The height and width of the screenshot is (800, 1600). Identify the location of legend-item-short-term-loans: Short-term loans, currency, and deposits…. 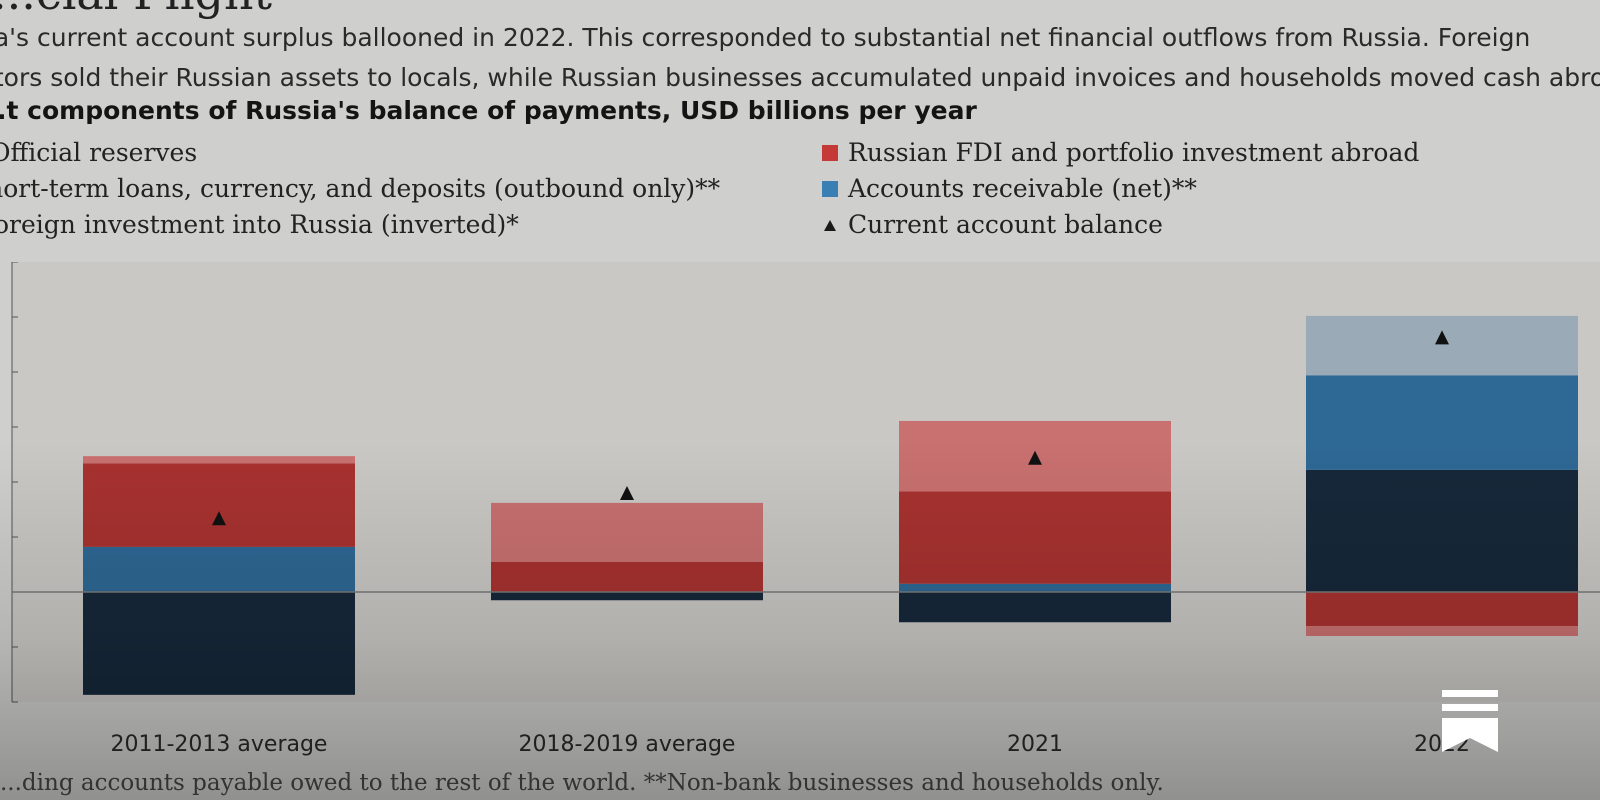
(360, 189).